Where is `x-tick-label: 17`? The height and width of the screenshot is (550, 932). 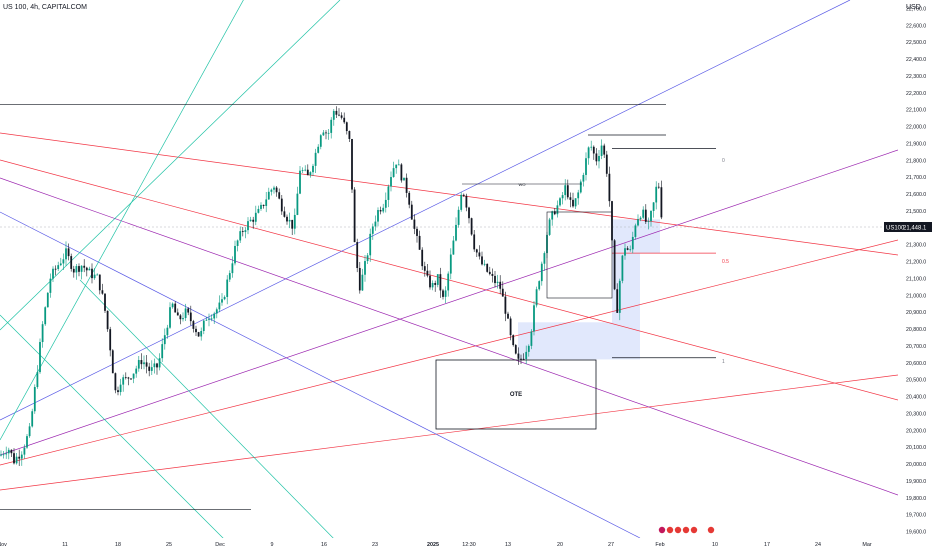
x-tick-label: 17 is located at coordinates (767, 545).